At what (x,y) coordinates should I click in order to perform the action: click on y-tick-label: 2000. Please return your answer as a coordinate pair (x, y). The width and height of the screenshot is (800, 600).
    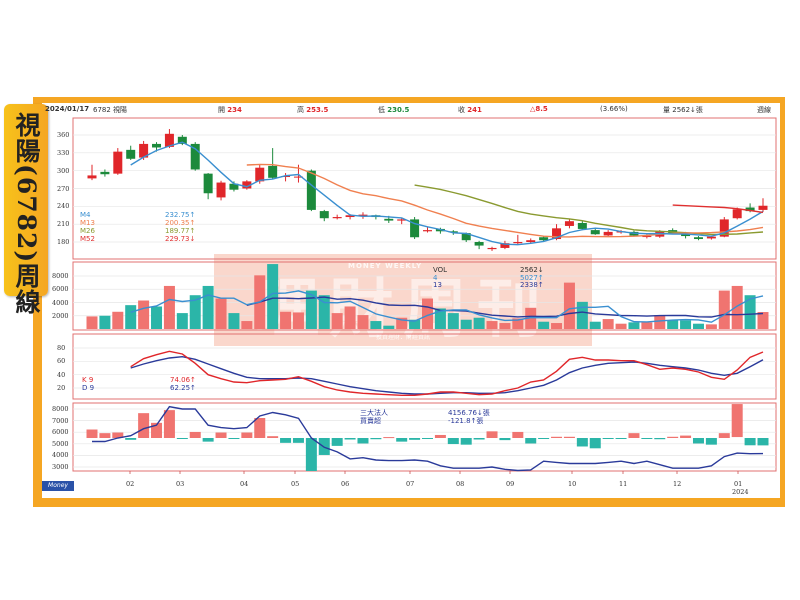
    Looking at the image, I should click on (60, 315).